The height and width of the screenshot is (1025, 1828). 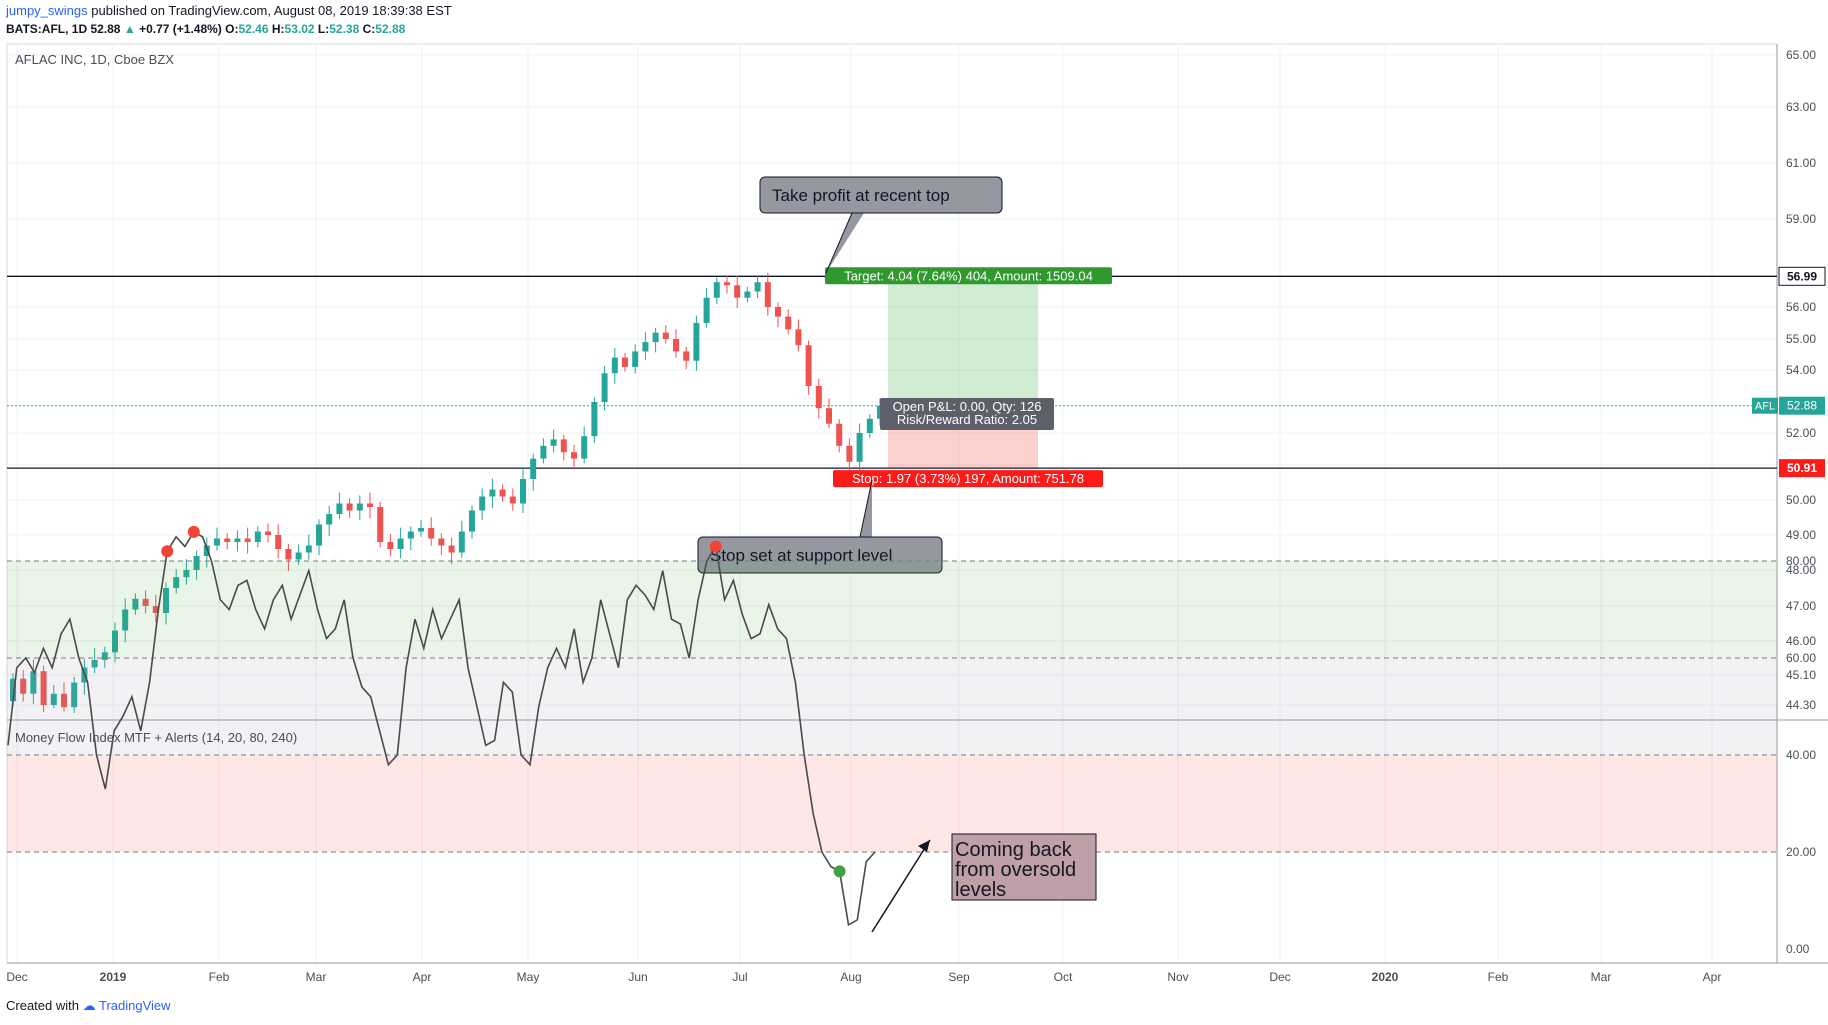 I want to click on high-value: 53.02, so click(x=299, y=29).